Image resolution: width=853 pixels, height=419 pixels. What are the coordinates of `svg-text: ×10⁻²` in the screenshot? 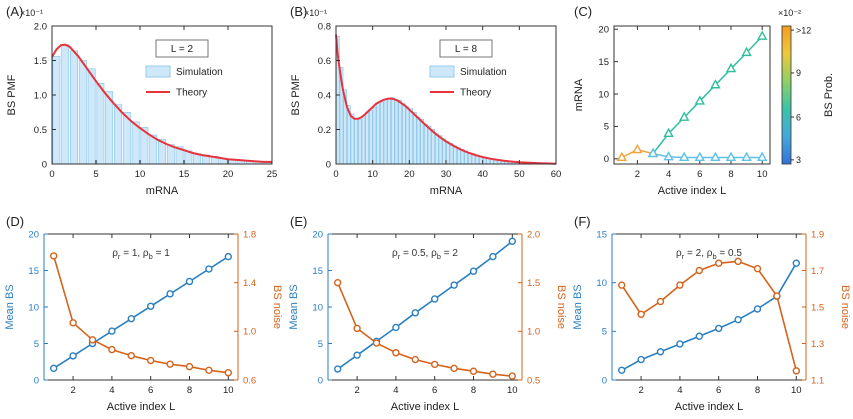 It's located at (789, 13).